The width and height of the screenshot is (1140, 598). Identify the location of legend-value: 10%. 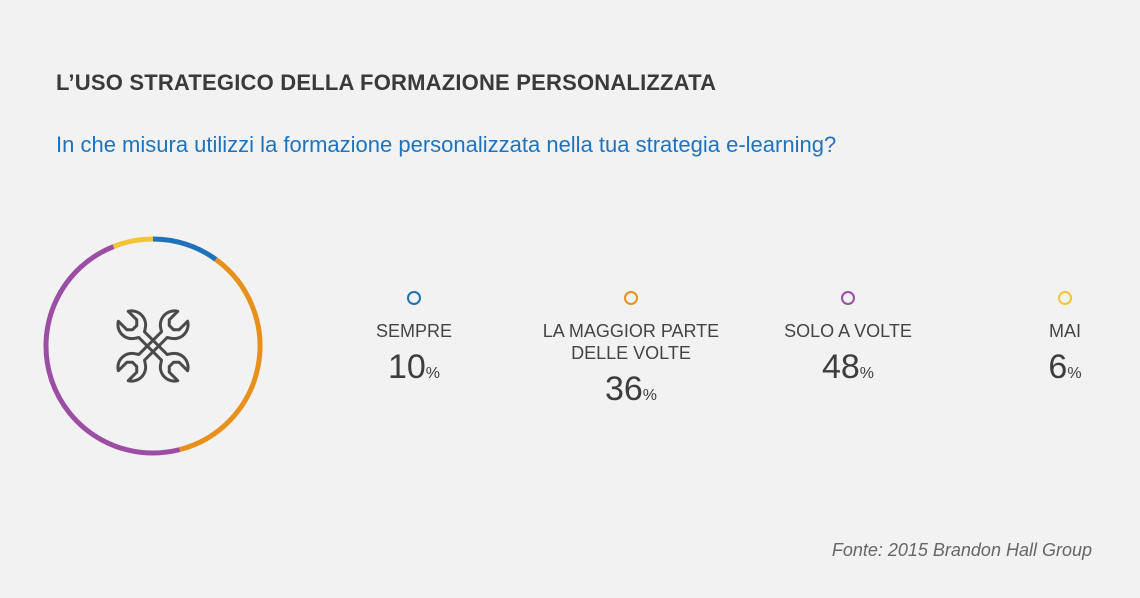
(414, 370).